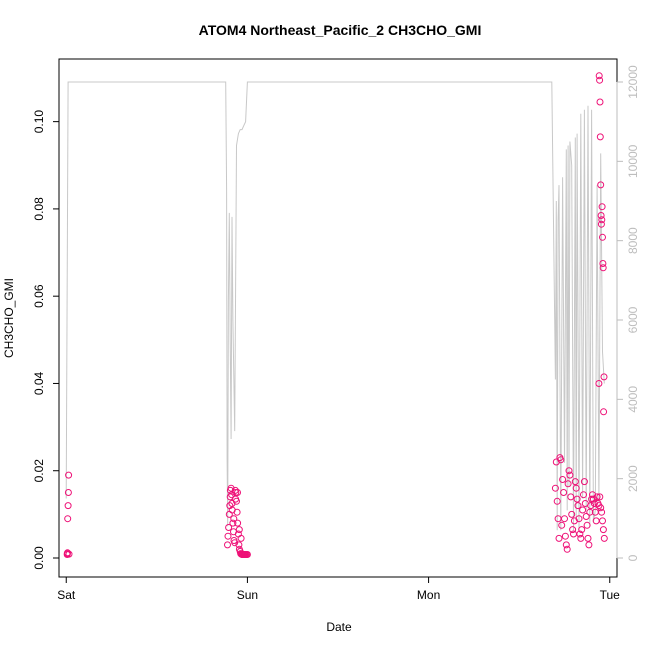 The image size is (650, 650). Describe the element at coordinates (633, 557) in the screenshot. I see `right-tick-label: 0` at that location.